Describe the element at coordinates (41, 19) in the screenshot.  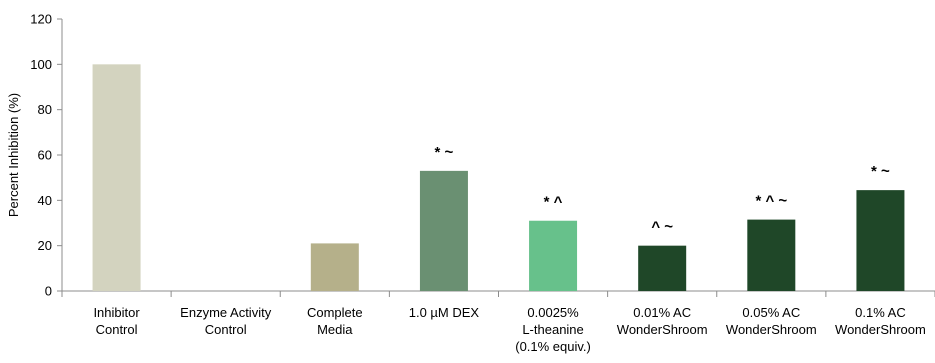
I see `y-tick-label: 120` at that location.